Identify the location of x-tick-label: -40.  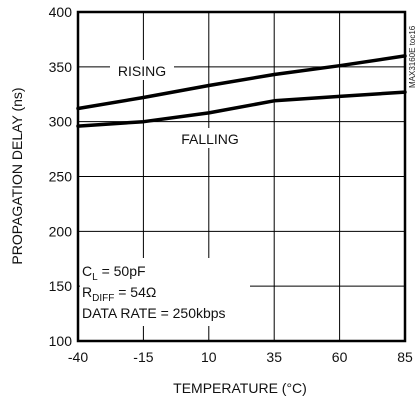
(78, 357).